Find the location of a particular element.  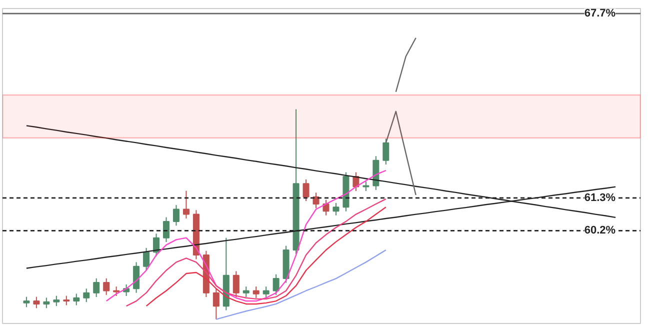

annotation: 61.3% is located at coordinates (600, 198).